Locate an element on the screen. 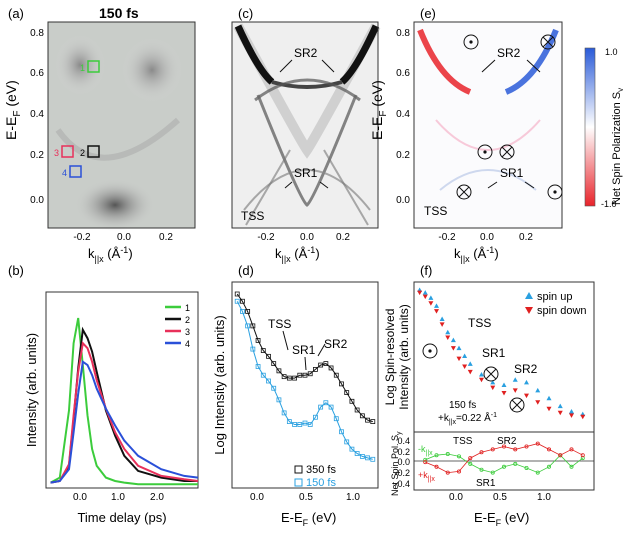  panel-f-xlabel: E-EF (eV) is located at coordinates (501, 519).